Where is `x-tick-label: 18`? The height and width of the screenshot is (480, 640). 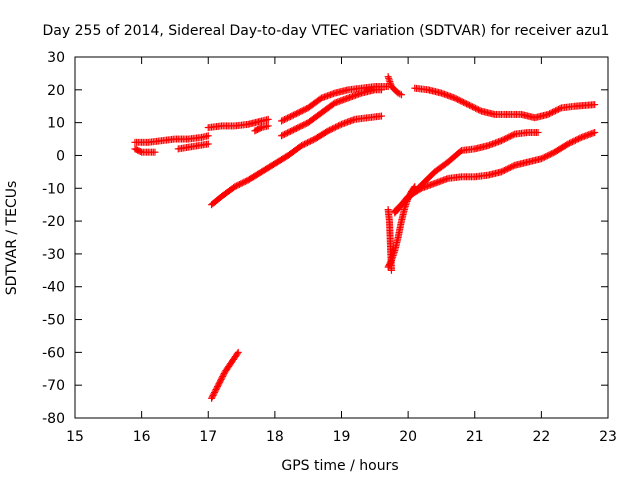 x-tick-label: 18 is located at coordinates (275, 437).